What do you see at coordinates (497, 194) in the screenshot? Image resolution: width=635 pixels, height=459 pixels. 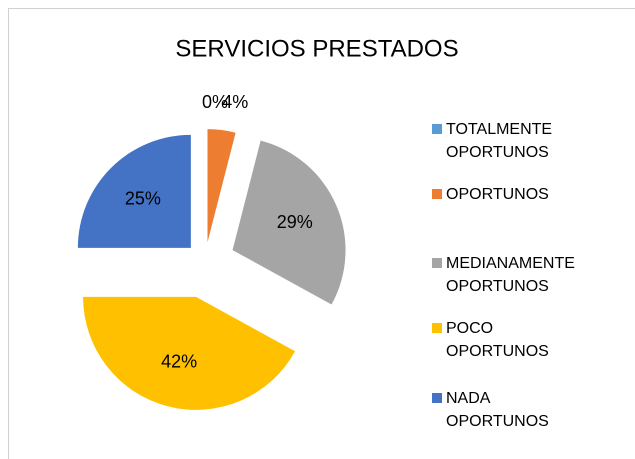 I see `legend-label: OPORTUNOS` at bounding box center [497, 194].